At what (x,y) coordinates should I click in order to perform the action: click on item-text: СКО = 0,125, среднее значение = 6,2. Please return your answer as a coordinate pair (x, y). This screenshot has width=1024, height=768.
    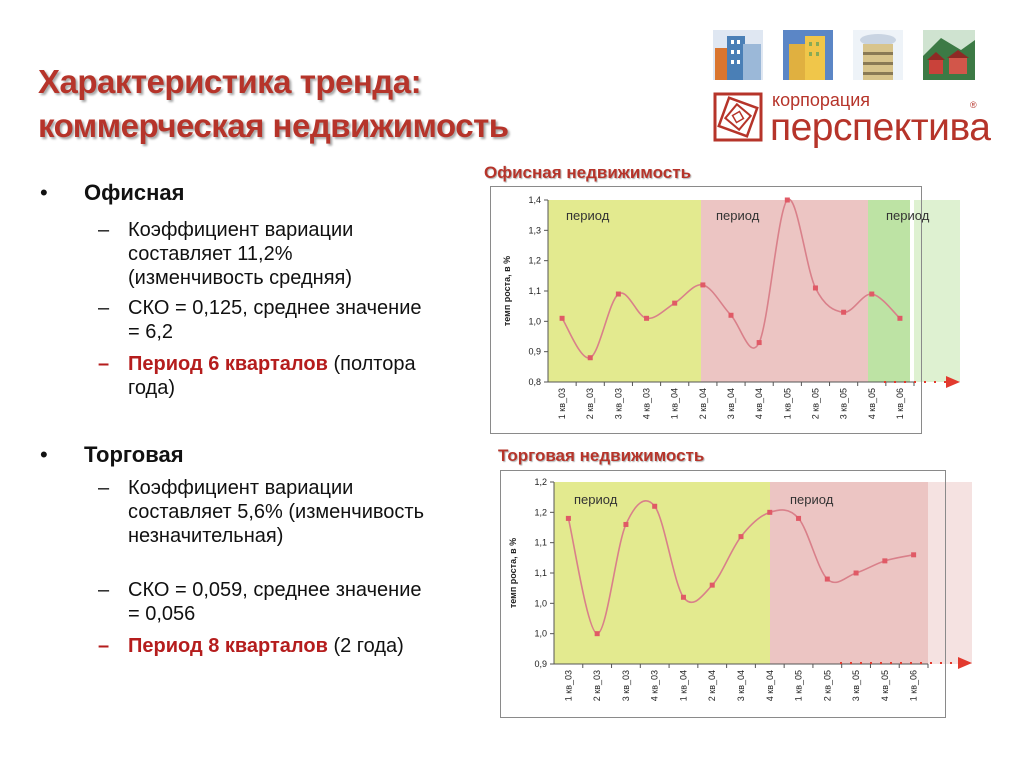
    Looking at the image, I should click on (275, 320).